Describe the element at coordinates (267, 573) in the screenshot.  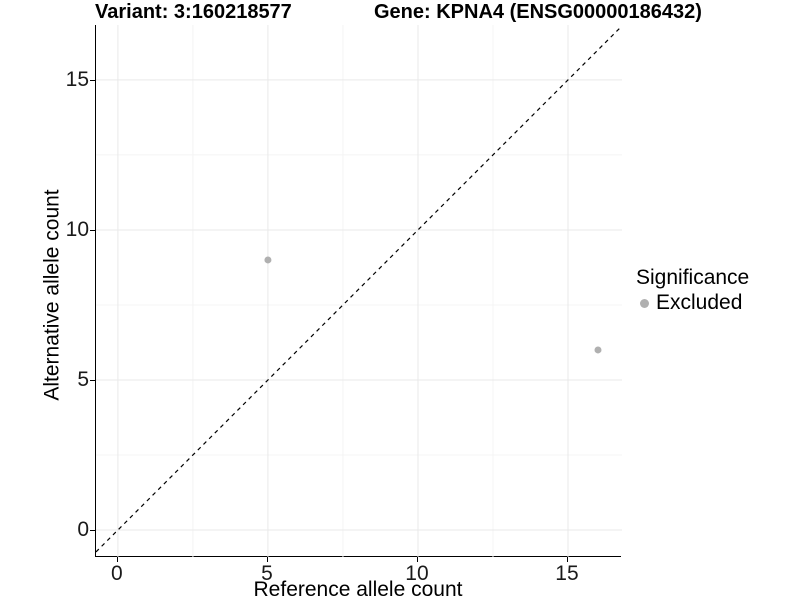
I see `x-tick-label: 5` at that location.